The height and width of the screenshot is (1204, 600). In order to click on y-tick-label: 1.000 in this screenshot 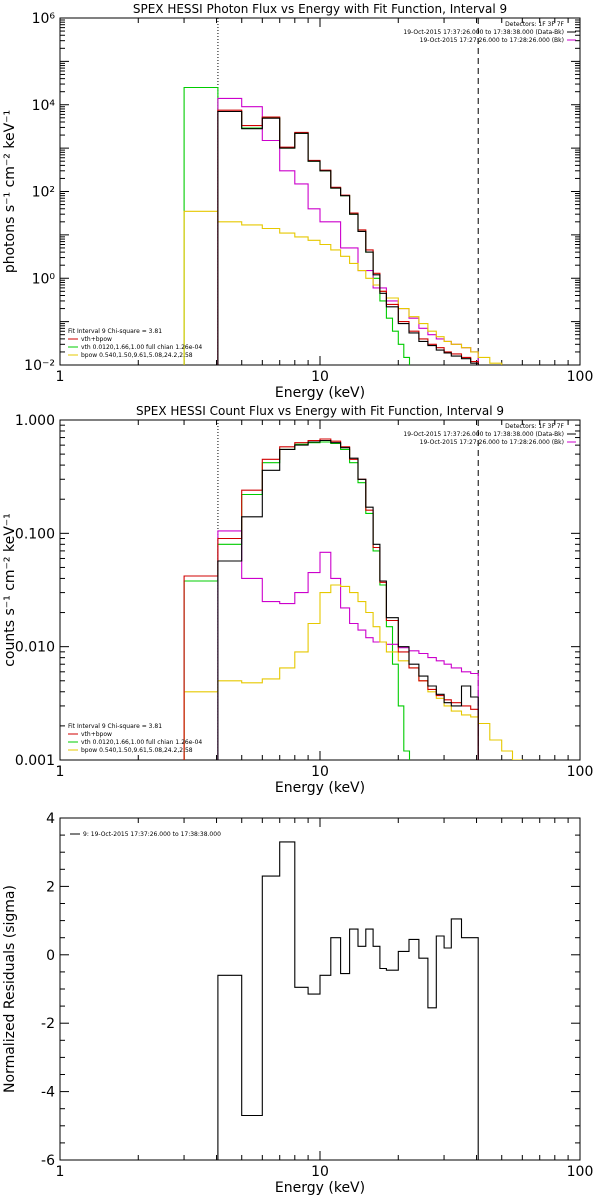, I will do `click(35, 421)`.